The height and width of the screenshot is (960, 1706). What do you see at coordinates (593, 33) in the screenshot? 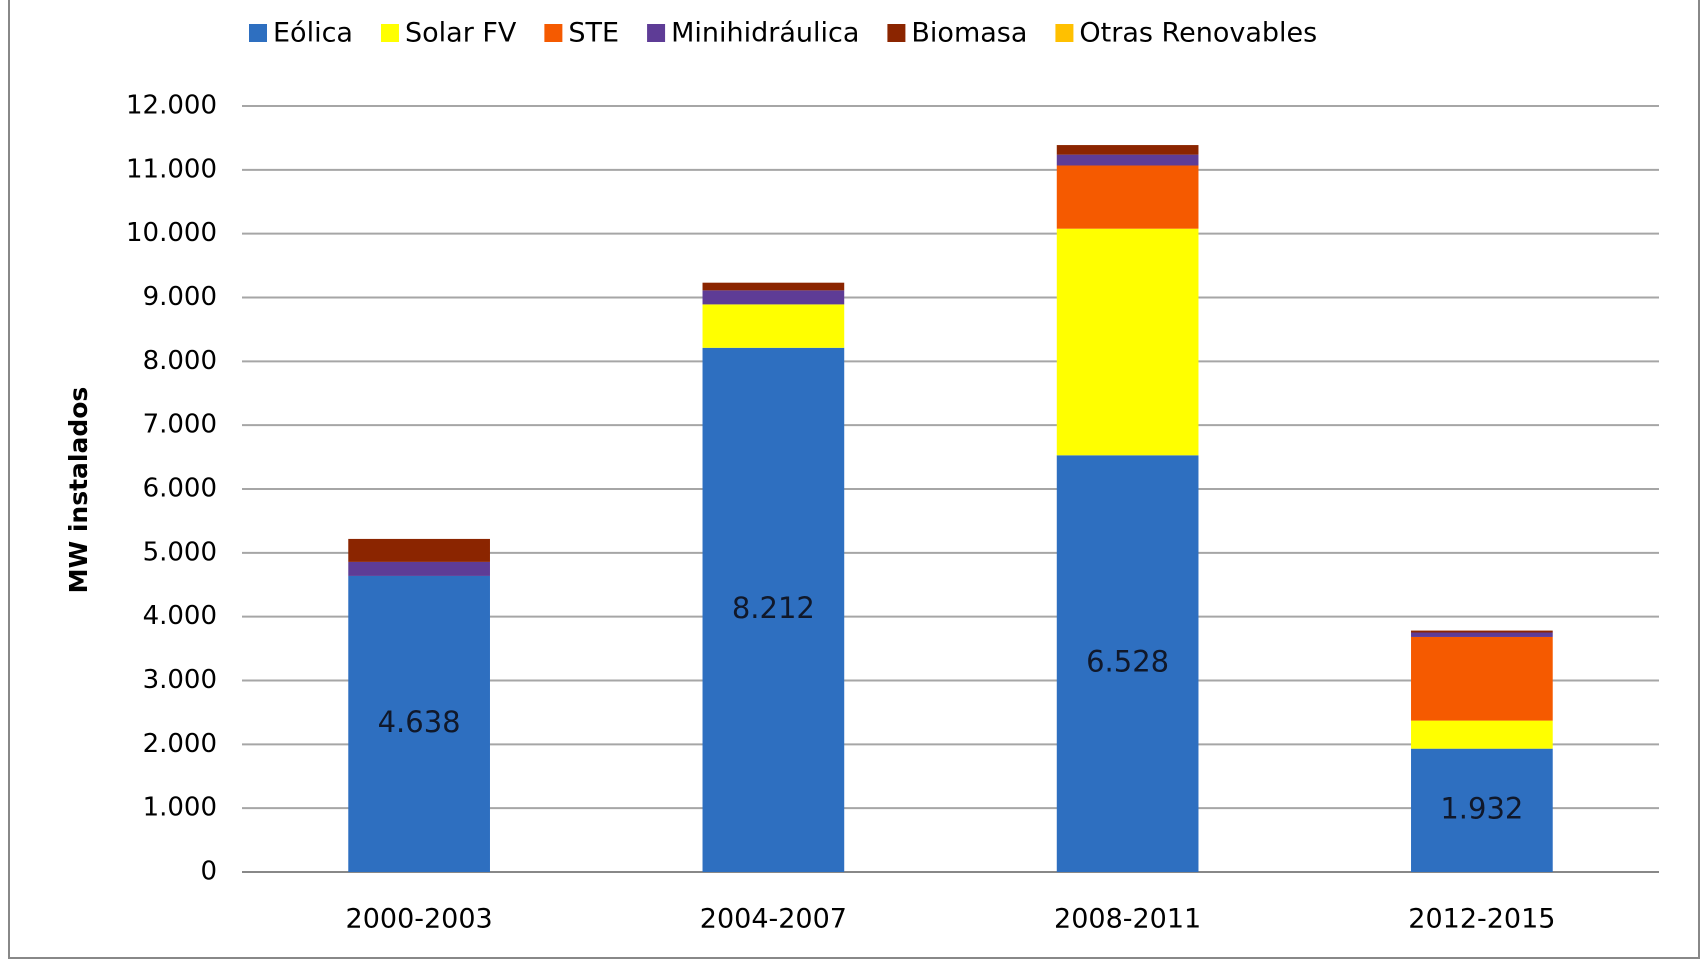
I see `legend-label: STE` at bounding box center [593, 33].